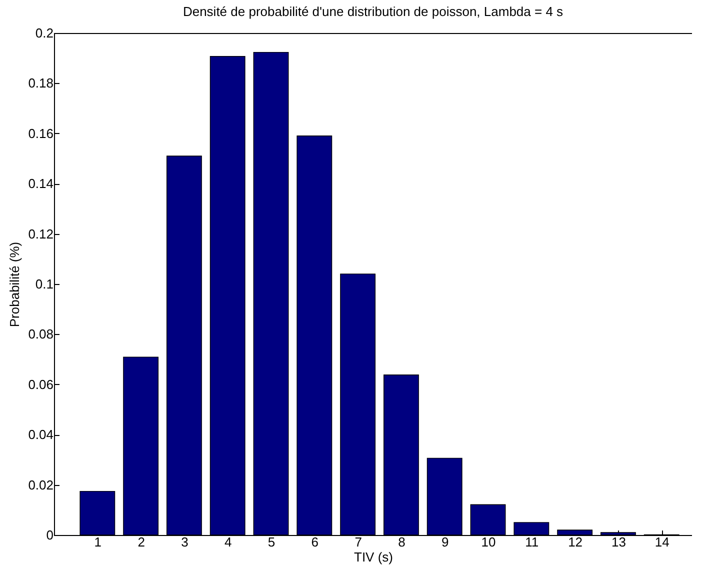 The image size is (716, 575). I want to click on y-tick-label: 0.2, so click(44, 33).